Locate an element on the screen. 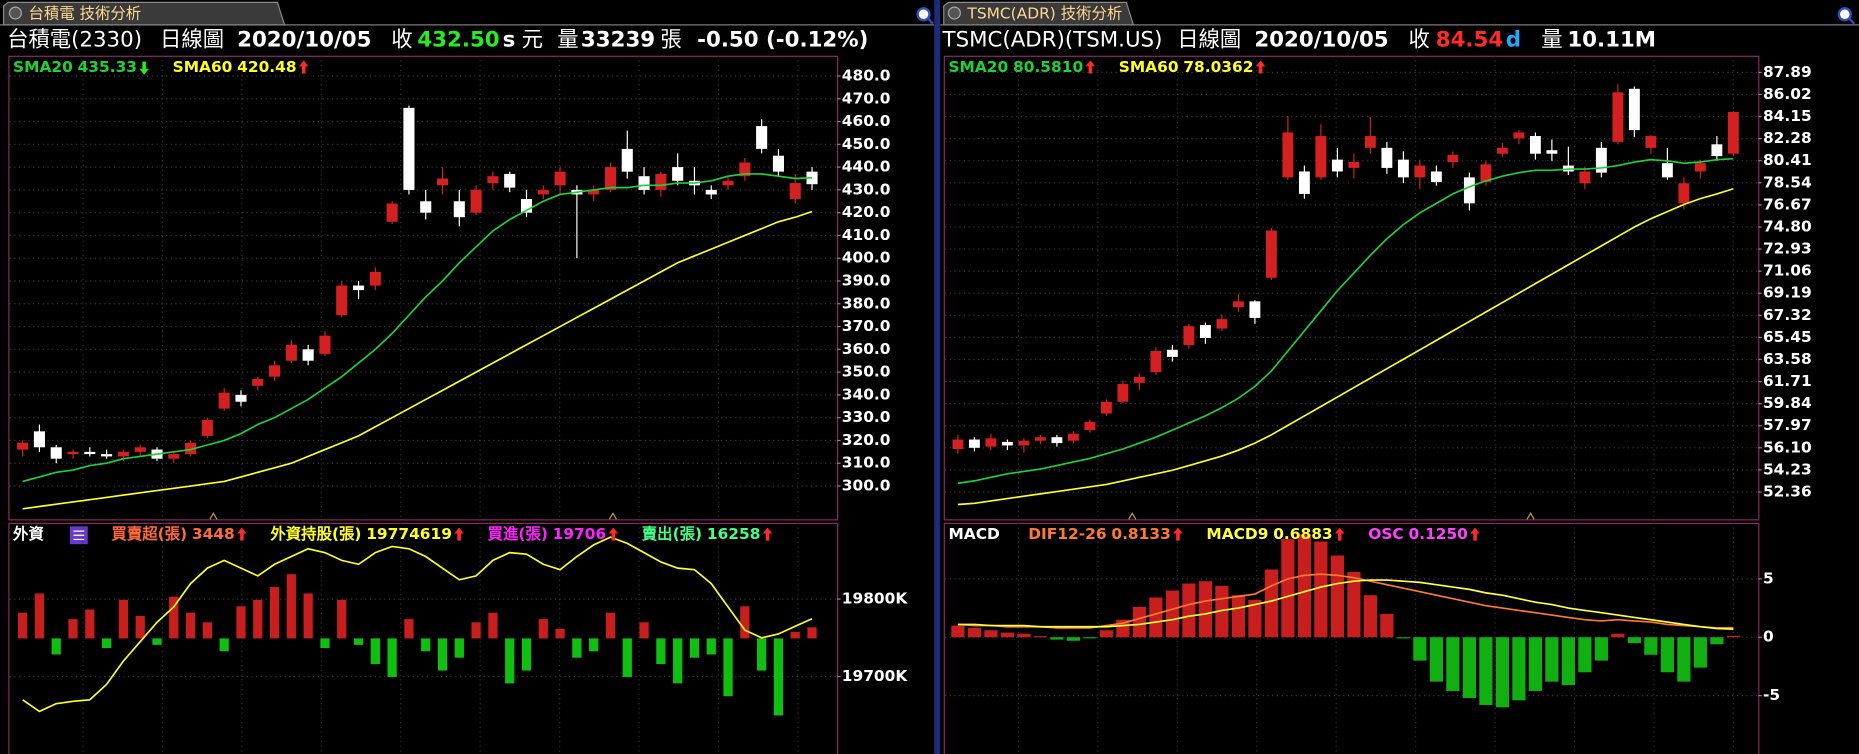 The height and width of the screenshot is (754, 1859). y-tick-label: 87.89 is located at coordinates (1787, 72).